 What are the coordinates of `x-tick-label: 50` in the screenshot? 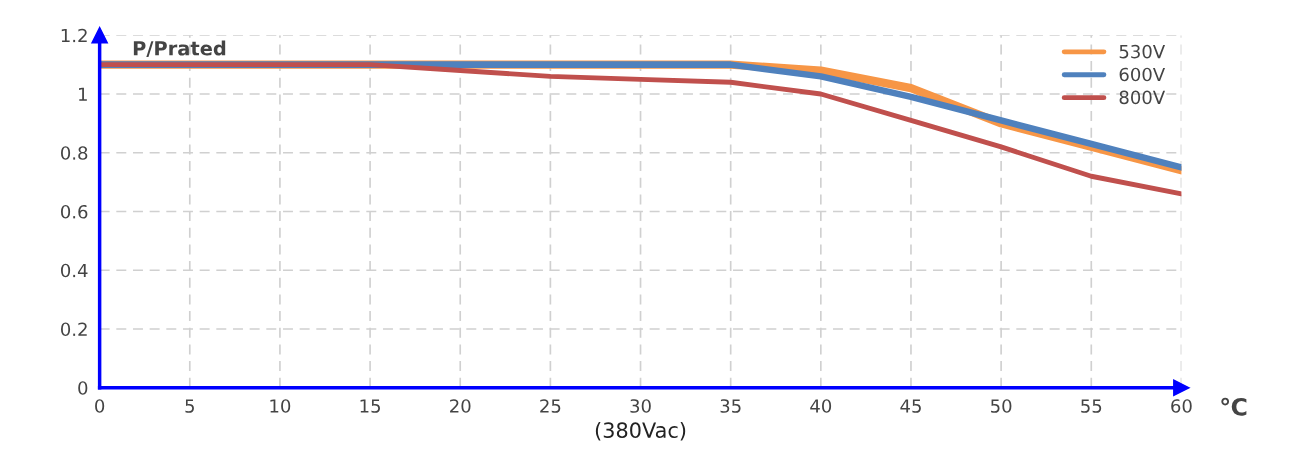 It's located at (1001, 406).